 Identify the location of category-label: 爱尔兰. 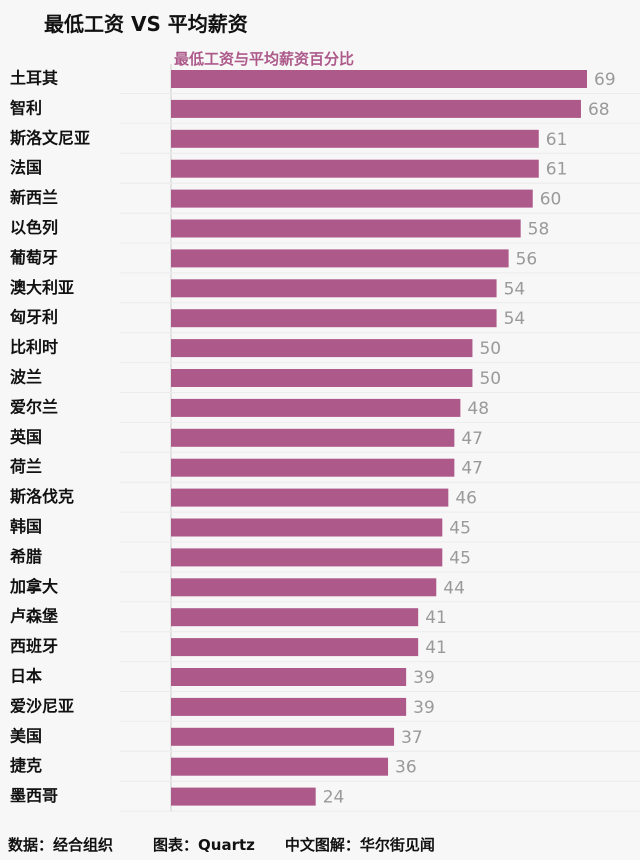
(34, 406).